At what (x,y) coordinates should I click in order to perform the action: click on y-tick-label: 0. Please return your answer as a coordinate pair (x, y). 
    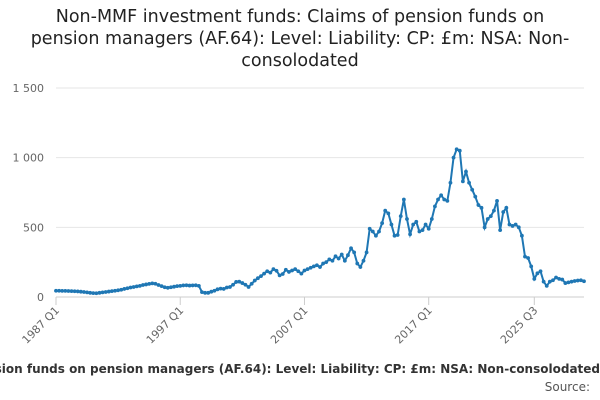
    Looking at the image, I should click on (40, 297).